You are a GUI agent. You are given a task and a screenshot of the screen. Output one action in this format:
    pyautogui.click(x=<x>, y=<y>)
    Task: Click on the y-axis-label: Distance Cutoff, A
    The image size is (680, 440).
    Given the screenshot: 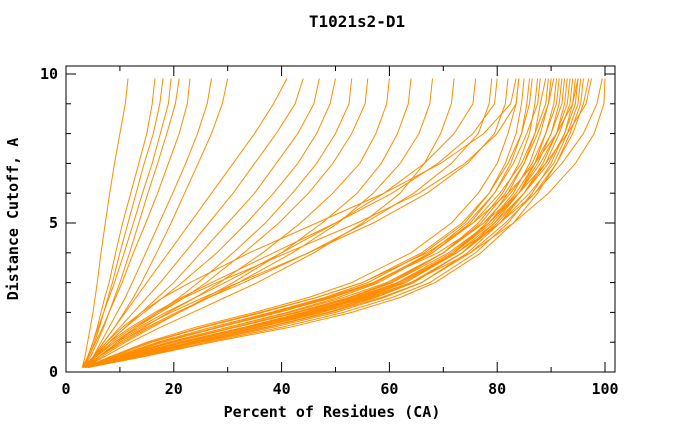 What is the action you would take?
    pyautogui.click(x=13, y=219)
    